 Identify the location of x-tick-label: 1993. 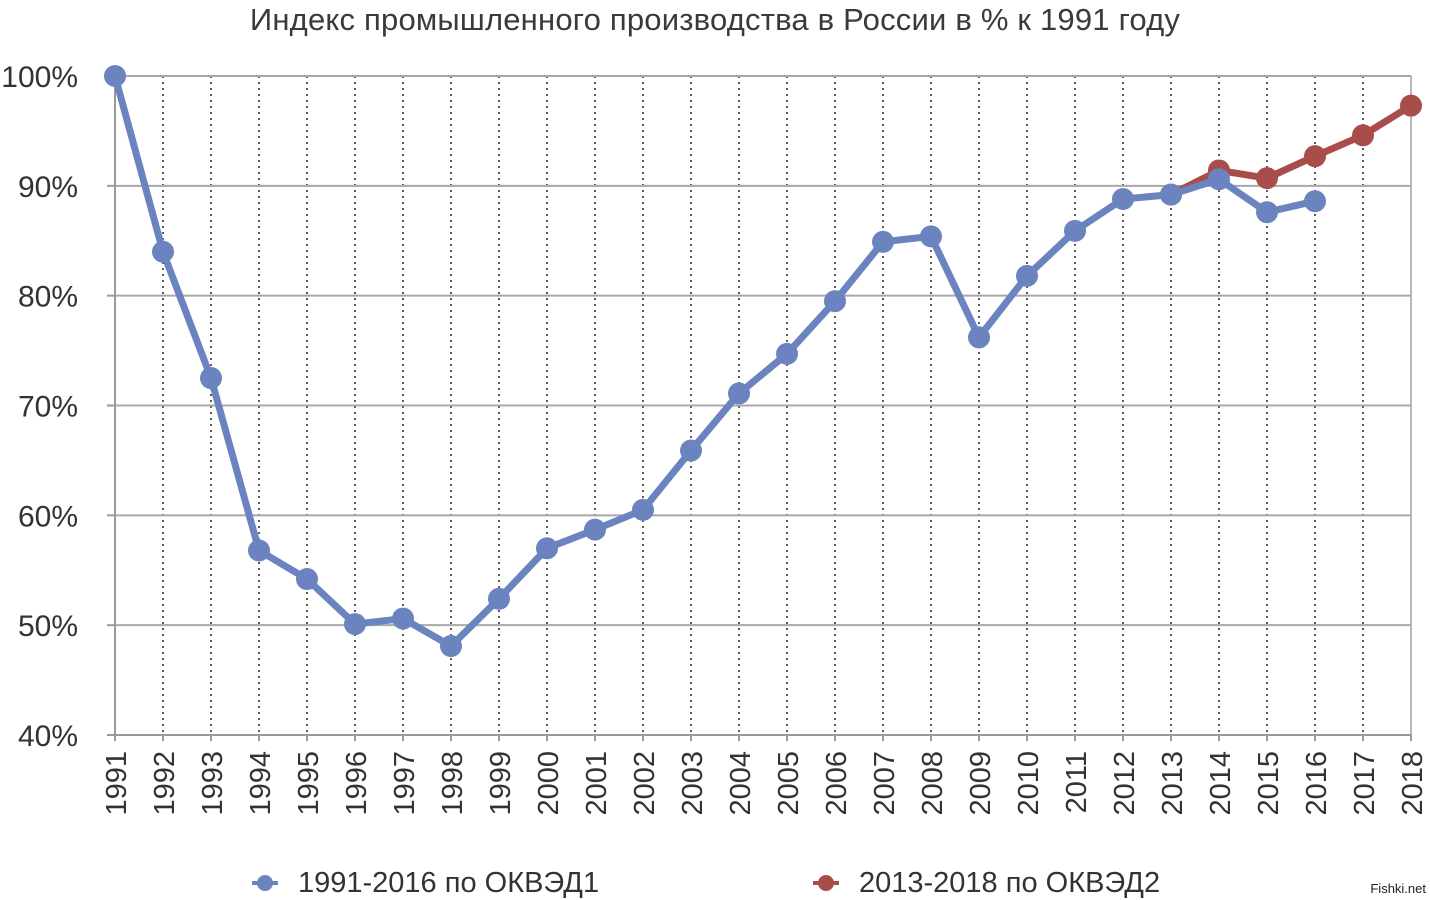
(213, 783).